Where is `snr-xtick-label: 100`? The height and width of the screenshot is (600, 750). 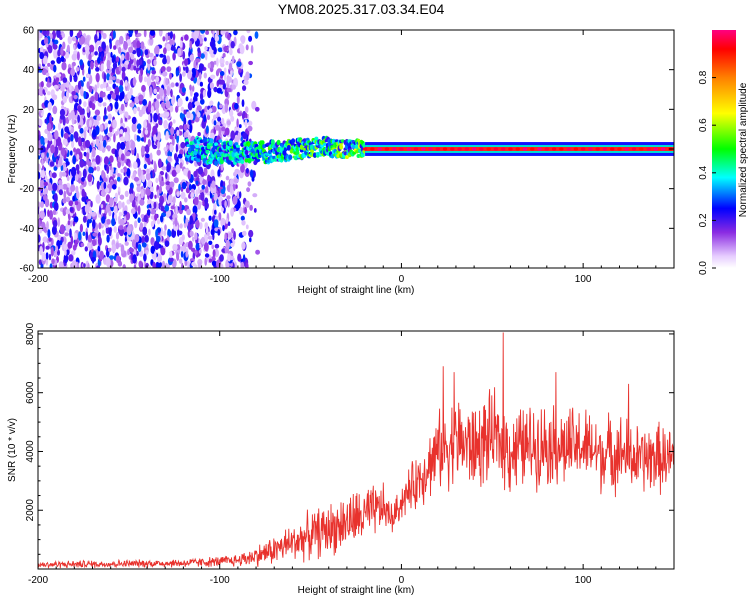
snr-xtick-label: 100 is located at coordinates (583, 580).